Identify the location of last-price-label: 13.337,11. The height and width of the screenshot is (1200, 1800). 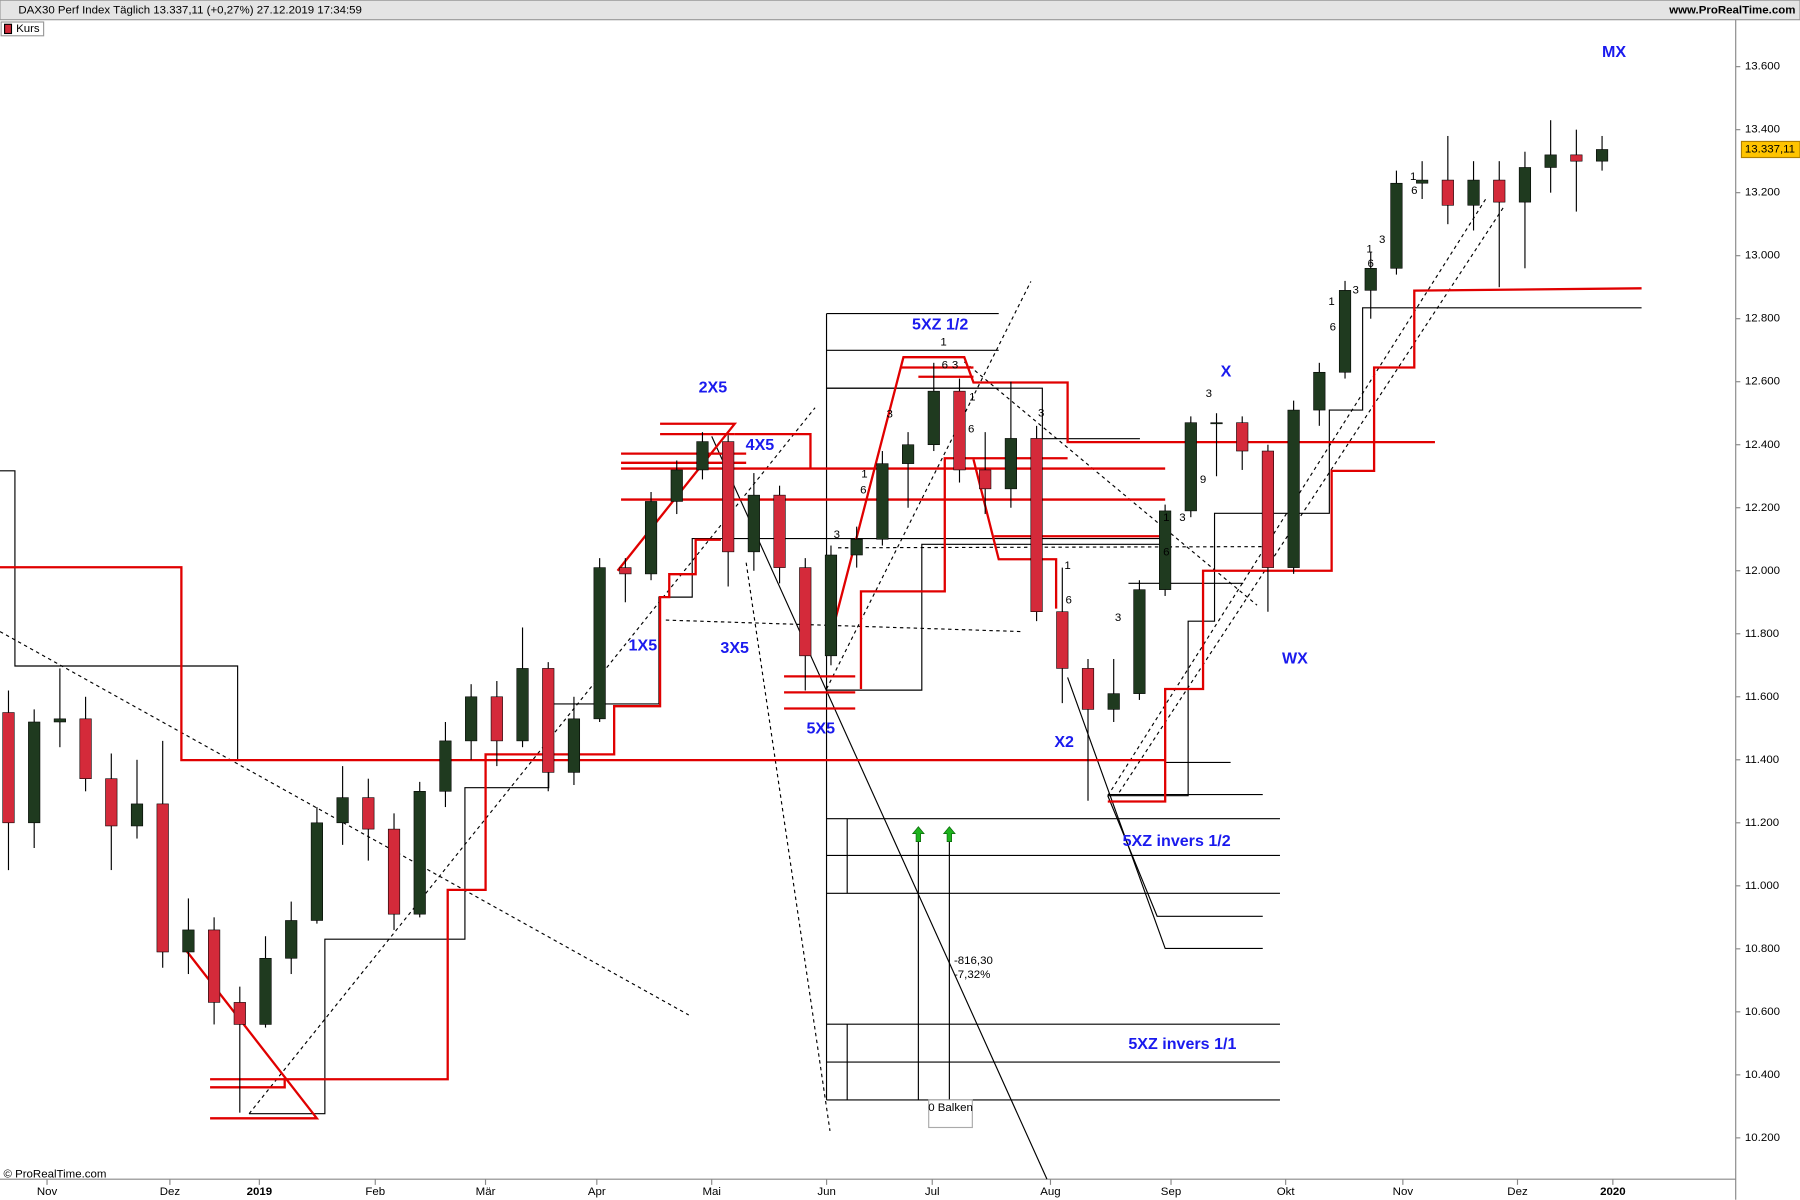
(1770, 150).